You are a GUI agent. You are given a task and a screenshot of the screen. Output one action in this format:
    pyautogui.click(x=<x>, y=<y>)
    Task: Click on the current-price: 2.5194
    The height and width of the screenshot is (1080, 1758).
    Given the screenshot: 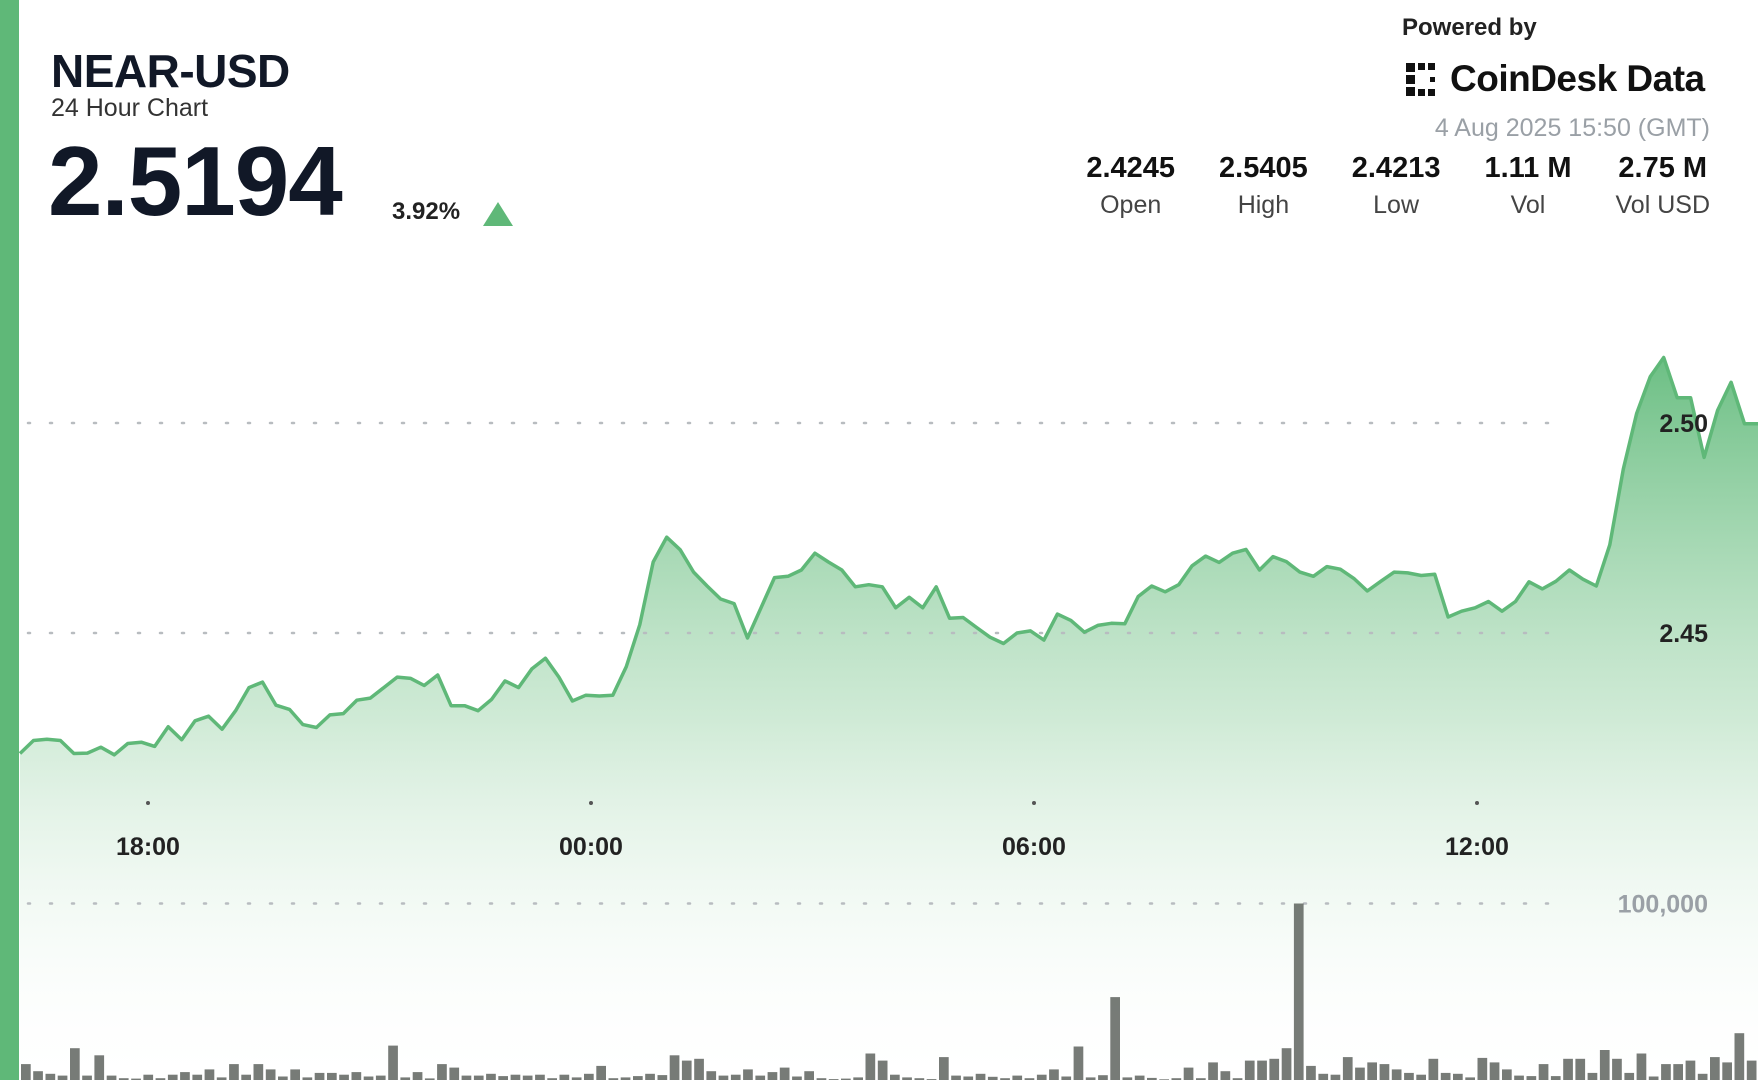 What is the action you would take?
    pyautogui.click(x=195, y=181)
    